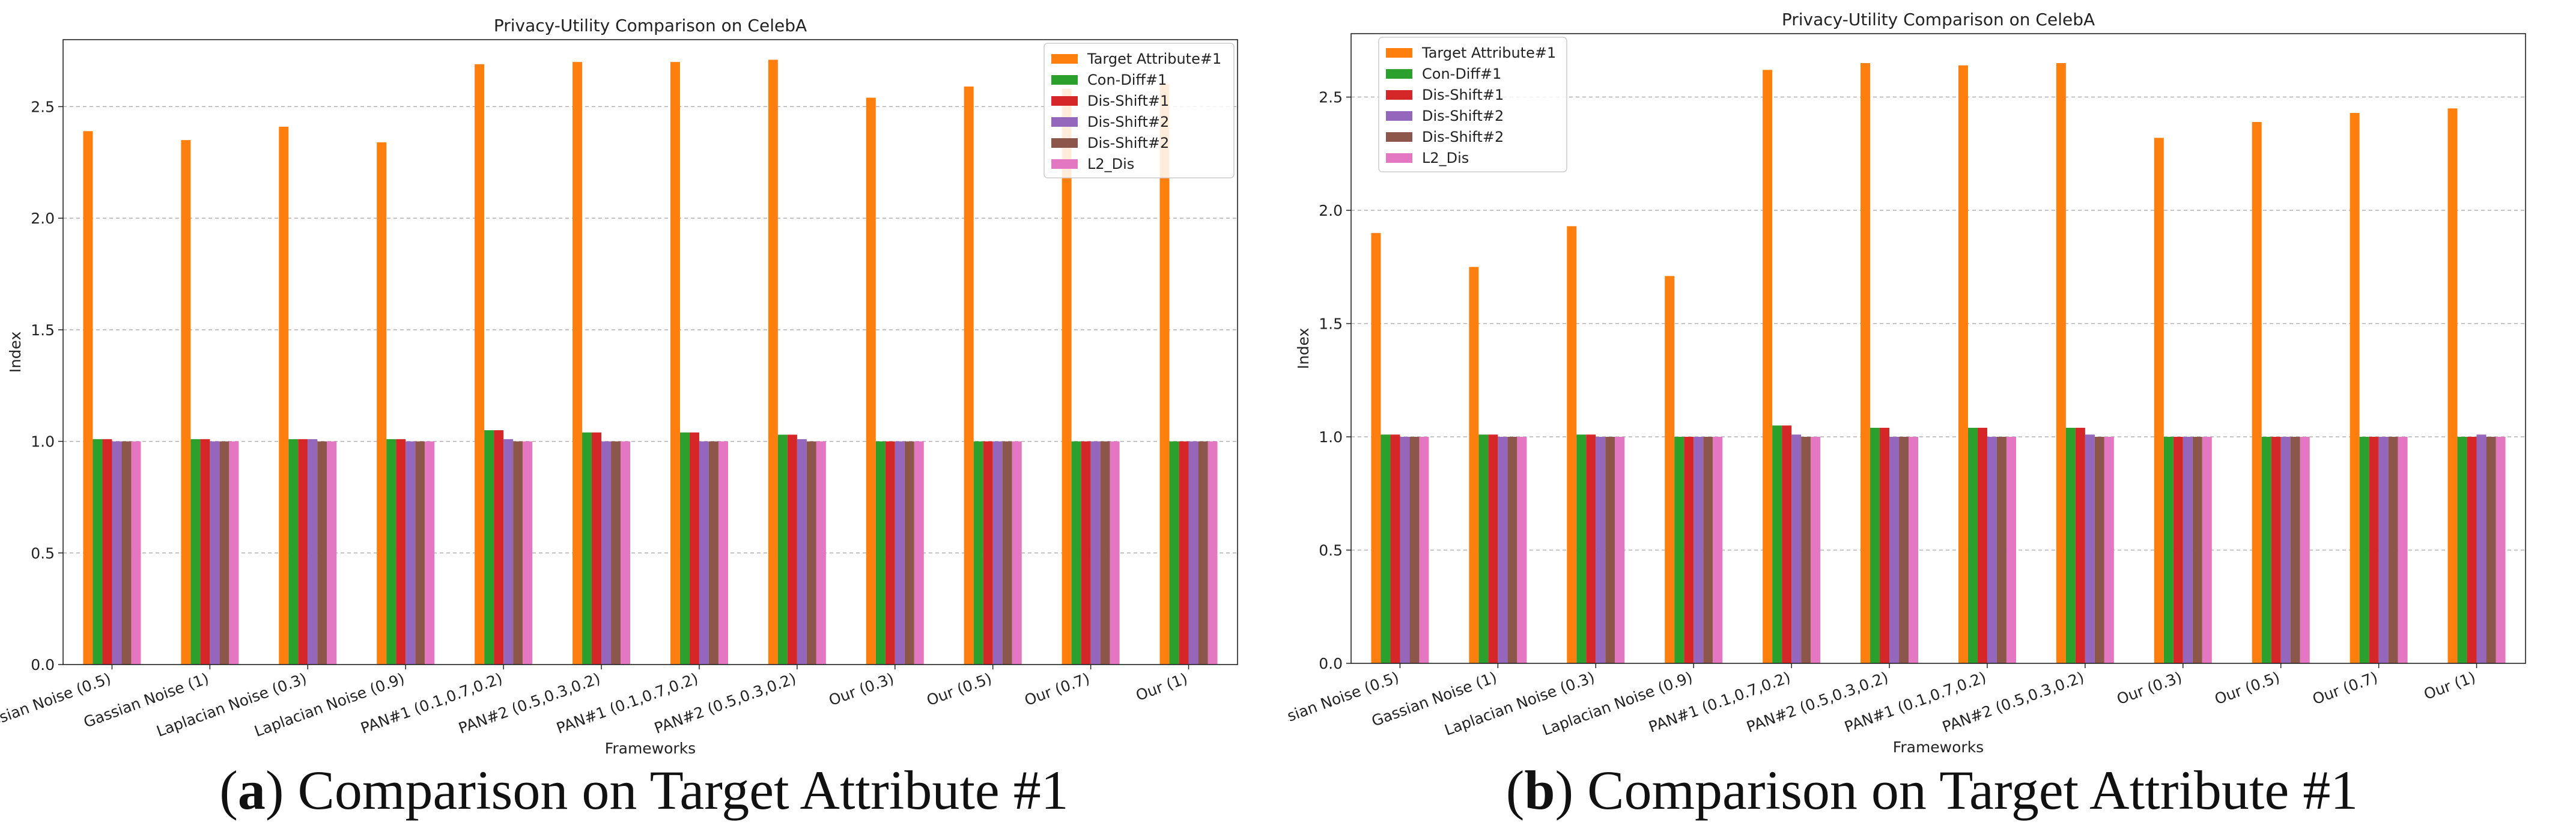 The image size is (2576, 840). I want to click on y-tick-label: 1.0, so click(43, 442).